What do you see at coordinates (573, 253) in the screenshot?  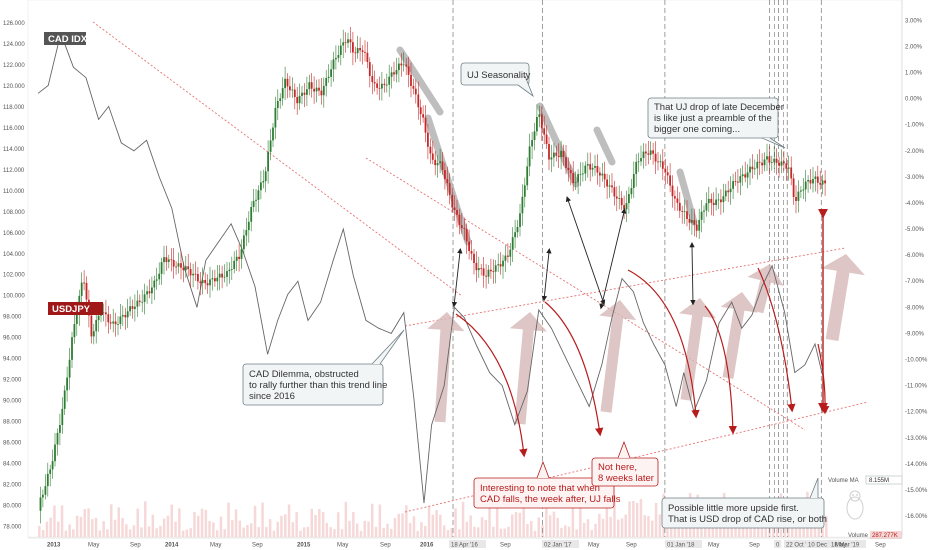 I see `link-arrows` at bounding box center [573, 253].